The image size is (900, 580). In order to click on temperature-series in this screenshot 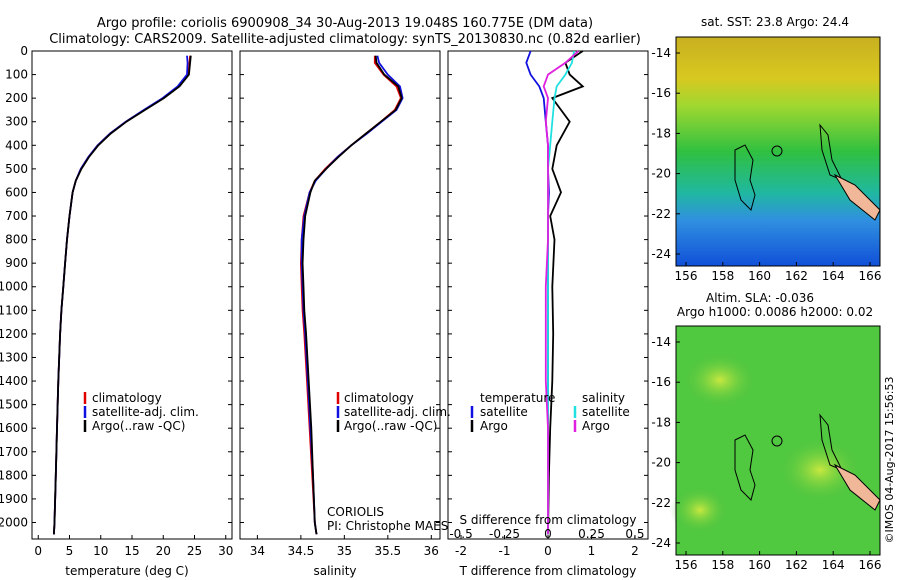, I will do `click(122, 295)`.